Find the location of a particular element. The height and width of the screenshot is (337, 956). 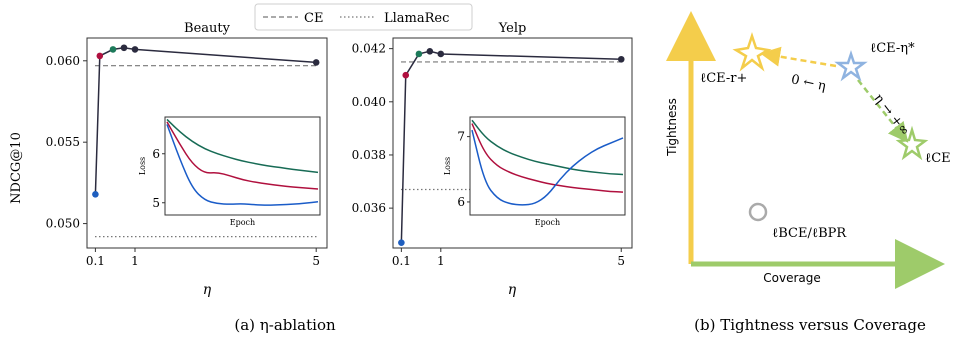

legend-llamarec-label: LlamaRec is located at coordinates (416, 18).